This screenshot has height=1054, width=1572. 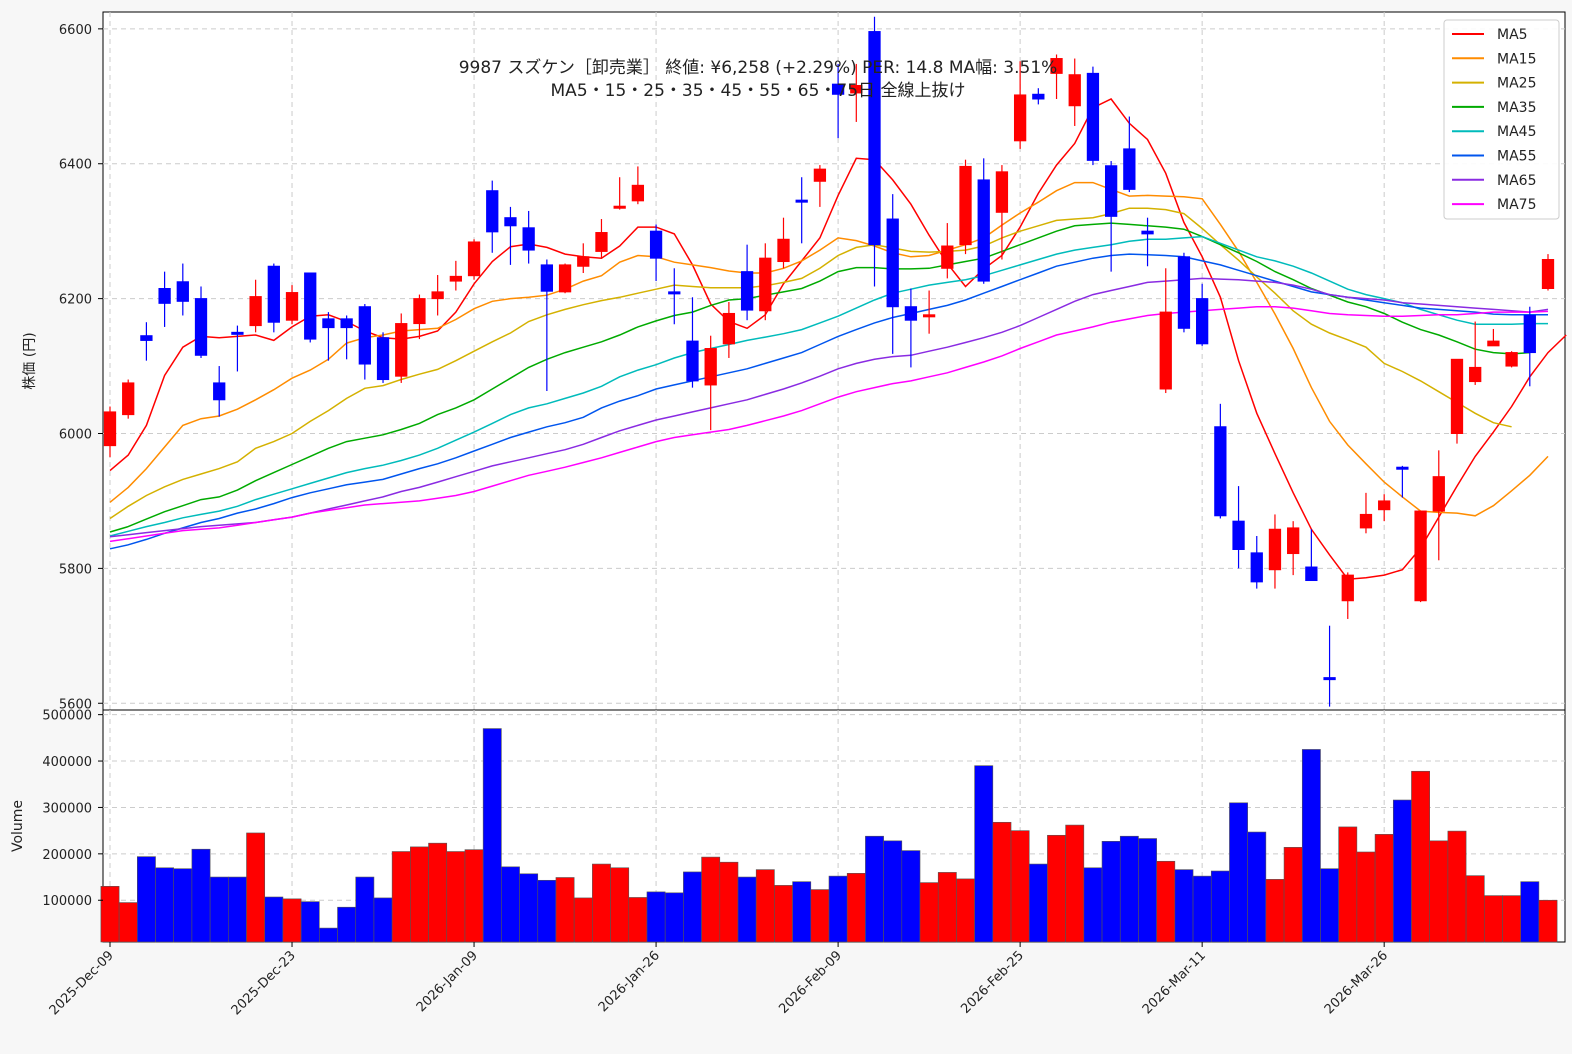 I want to click on volume-tick-label: 400000, so click(x=67, y=762).